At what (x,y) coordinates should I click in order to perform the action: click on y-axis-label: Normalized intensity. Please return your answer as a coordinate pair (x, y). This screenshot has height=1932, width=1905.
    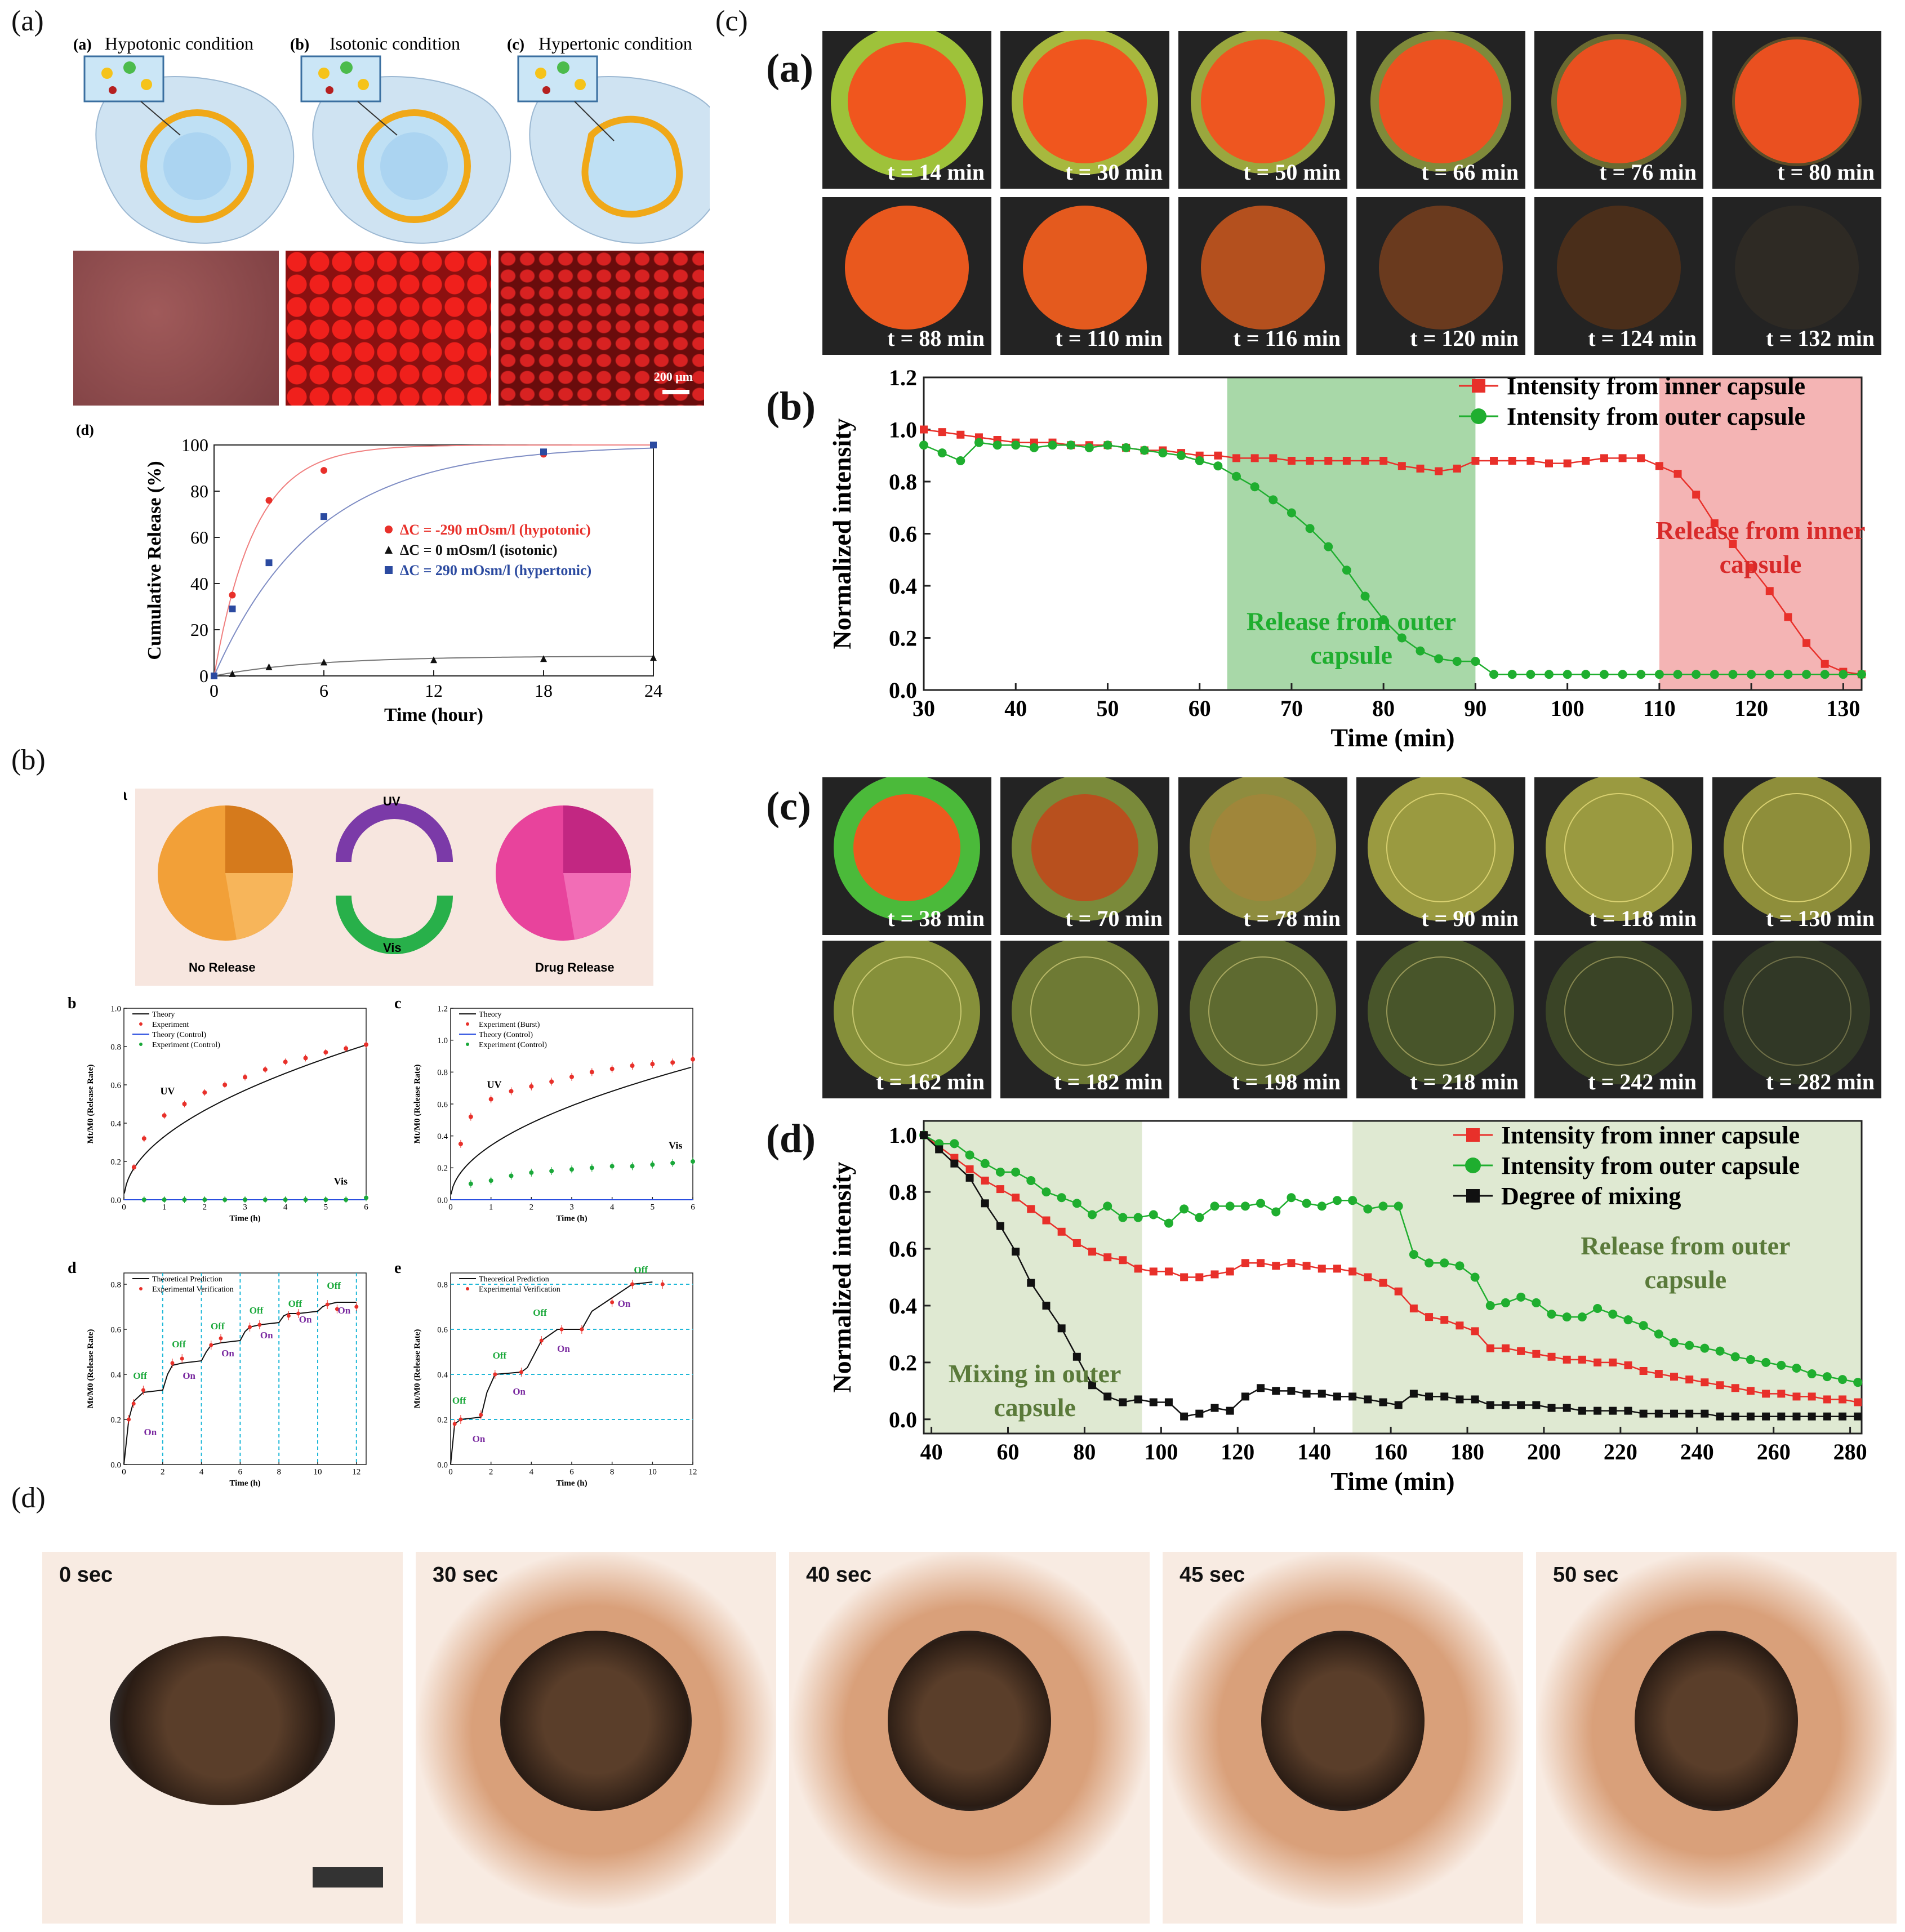
    Looking at the image, I should click on (841, 533).